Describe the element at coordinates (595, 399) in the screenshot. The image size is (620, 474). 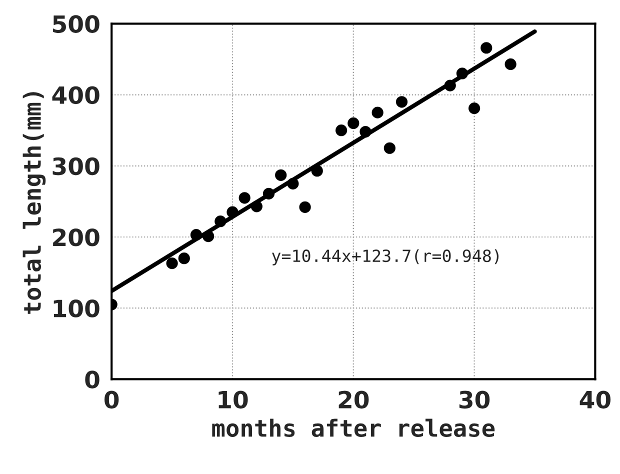
I see `x-tick-label: 40` at that location.